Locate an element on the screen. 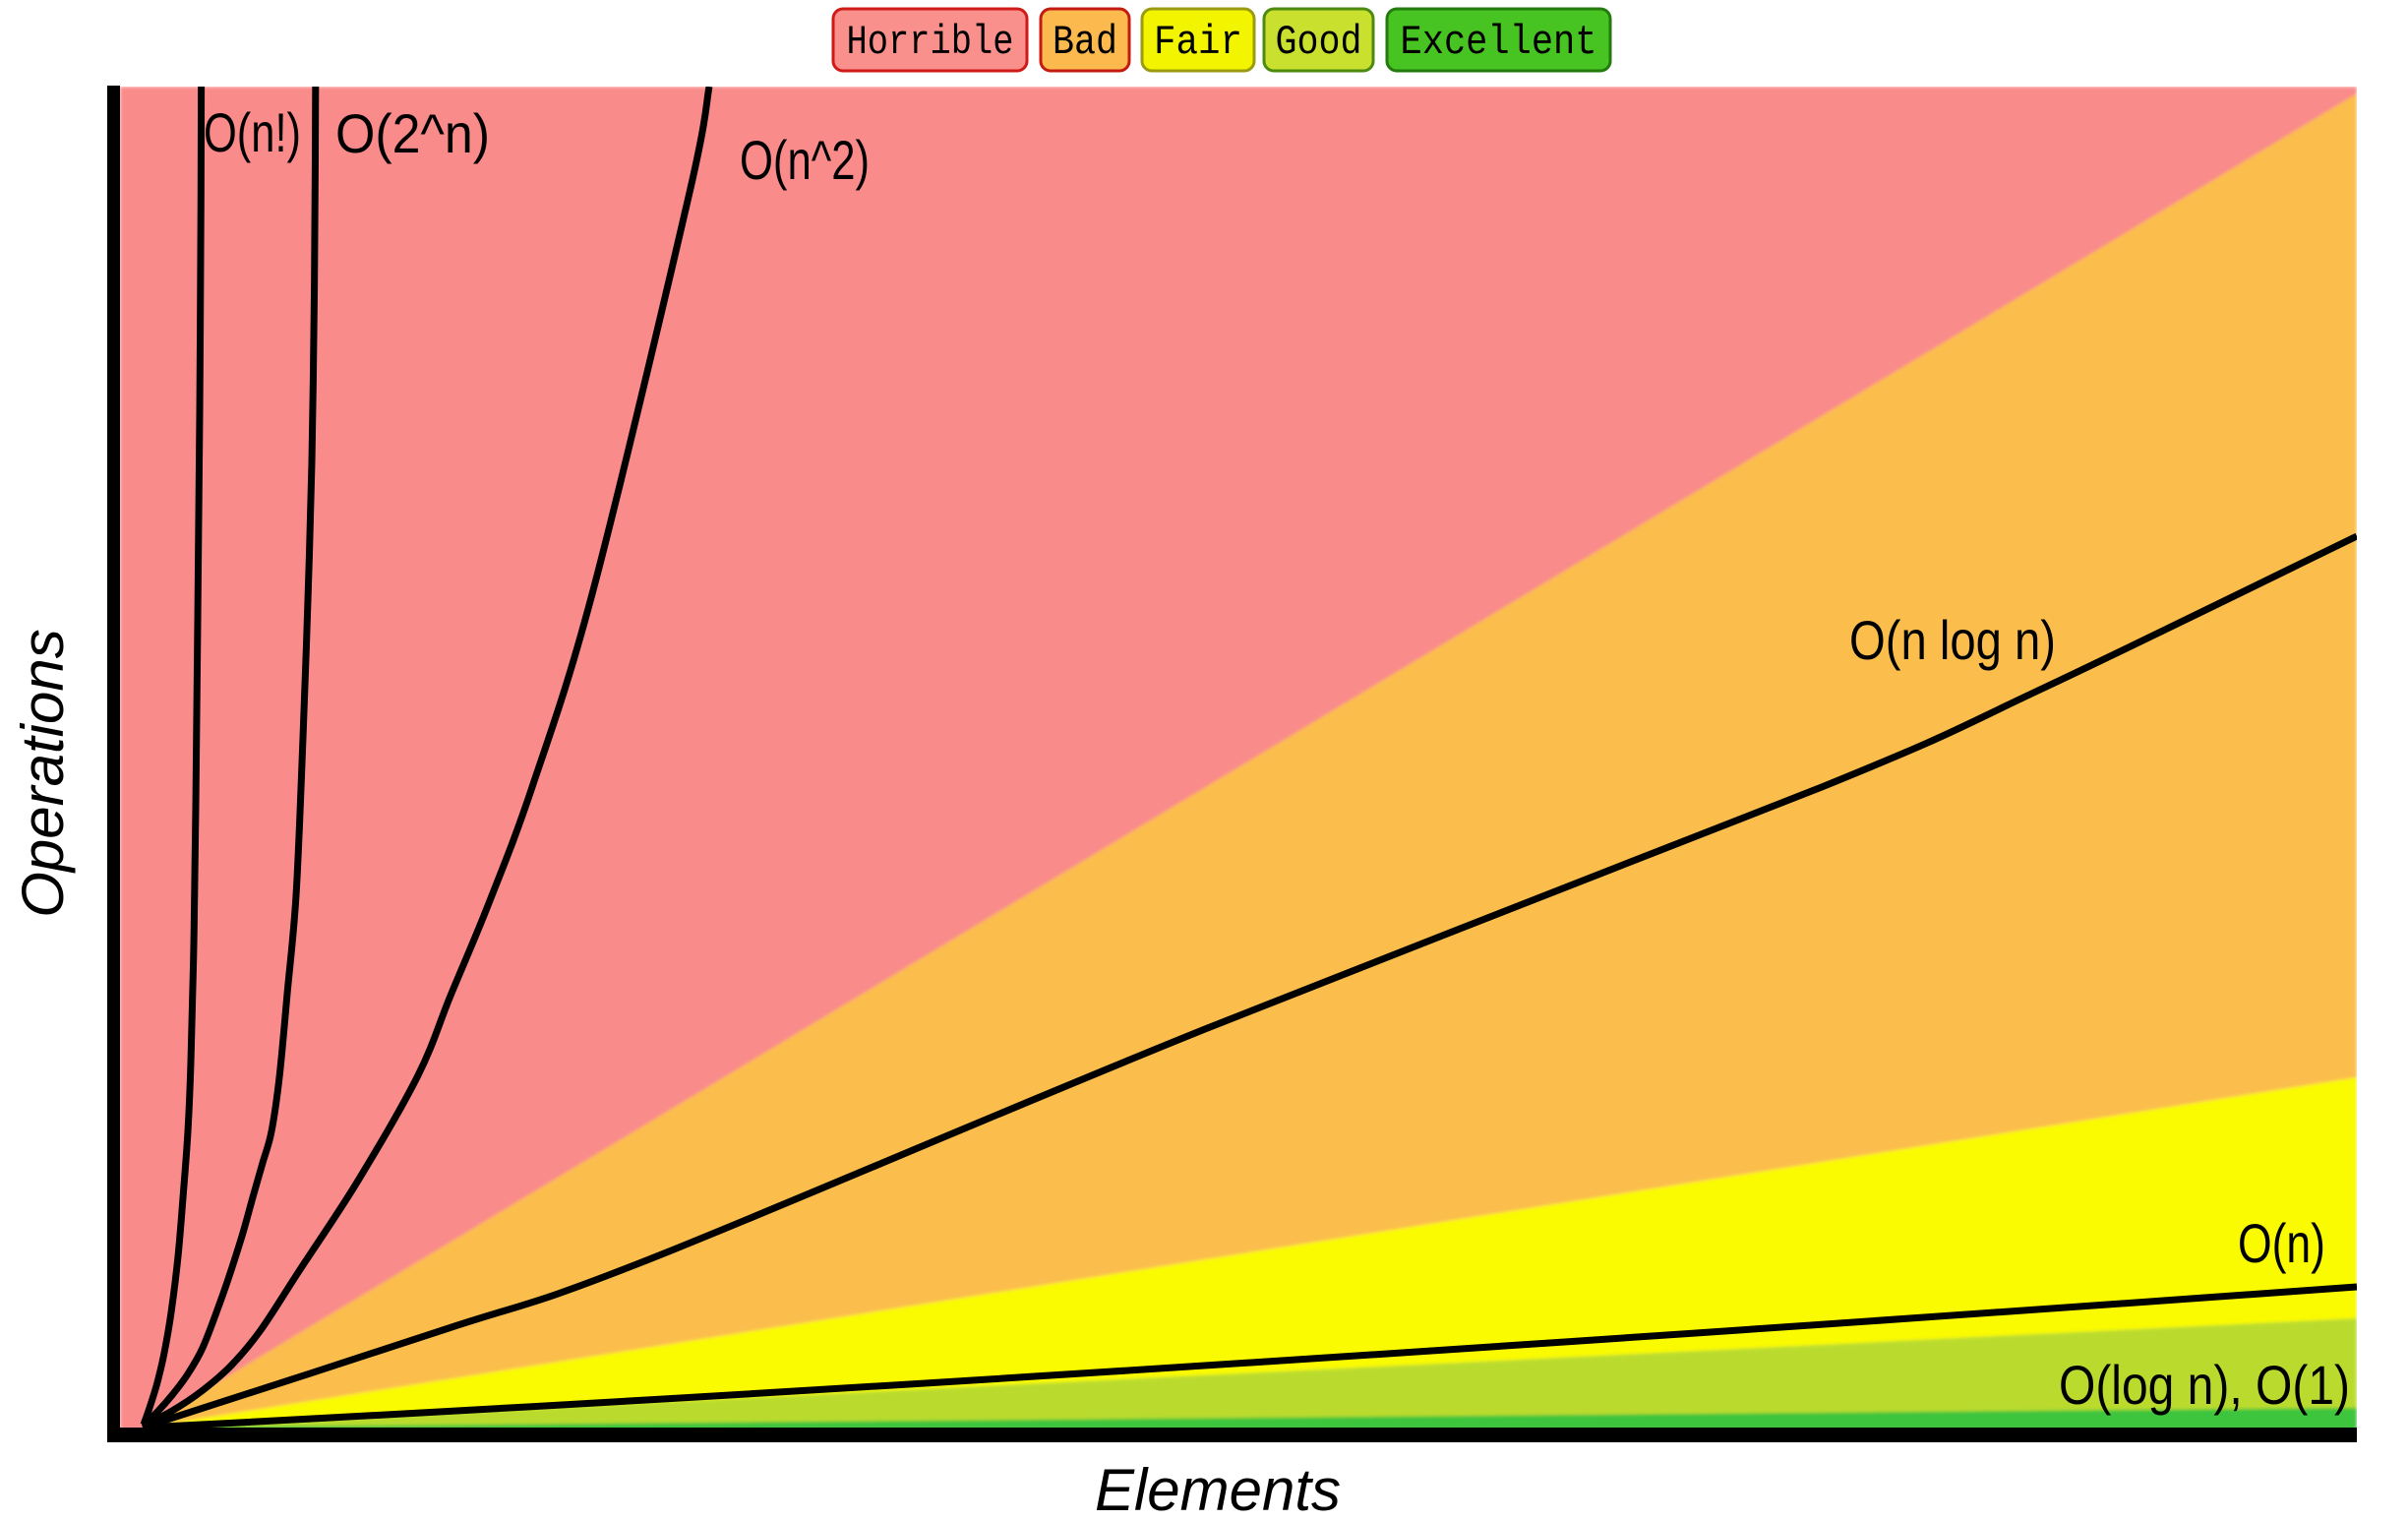 The image size is (2408, 1521). svg-text: O(n!) is located at coordinates (252, 132).